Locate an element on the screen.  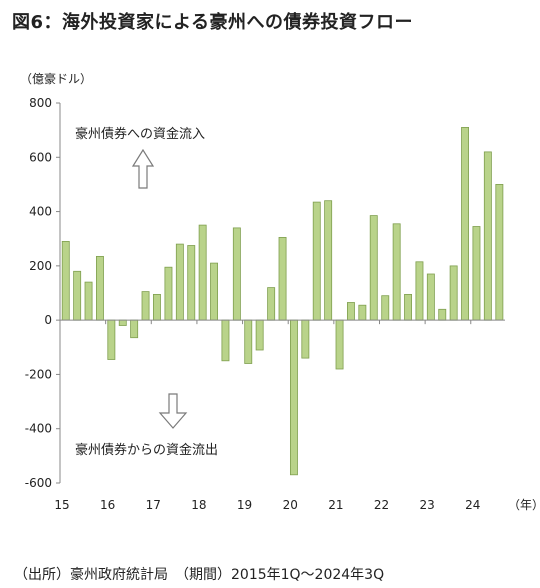
x-tick-label: 16 is located at coordinates (107, 505).